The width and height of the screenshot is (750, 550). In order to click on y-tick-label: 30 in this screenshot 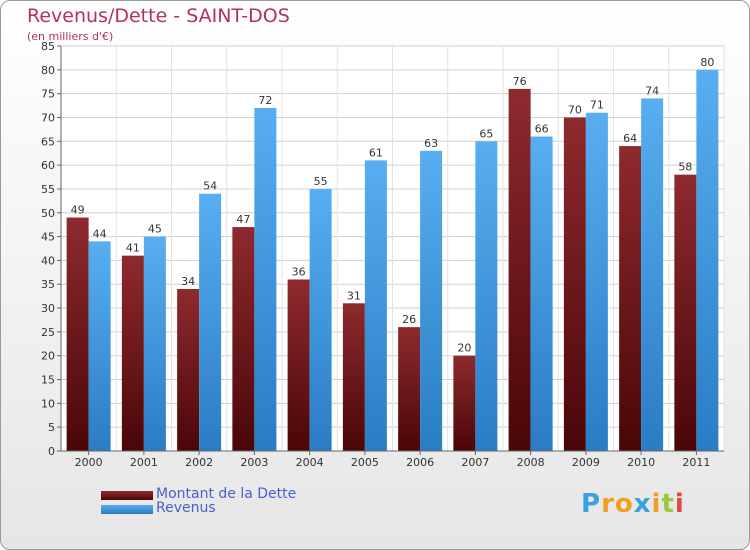, I will do `click(48, 308)`.